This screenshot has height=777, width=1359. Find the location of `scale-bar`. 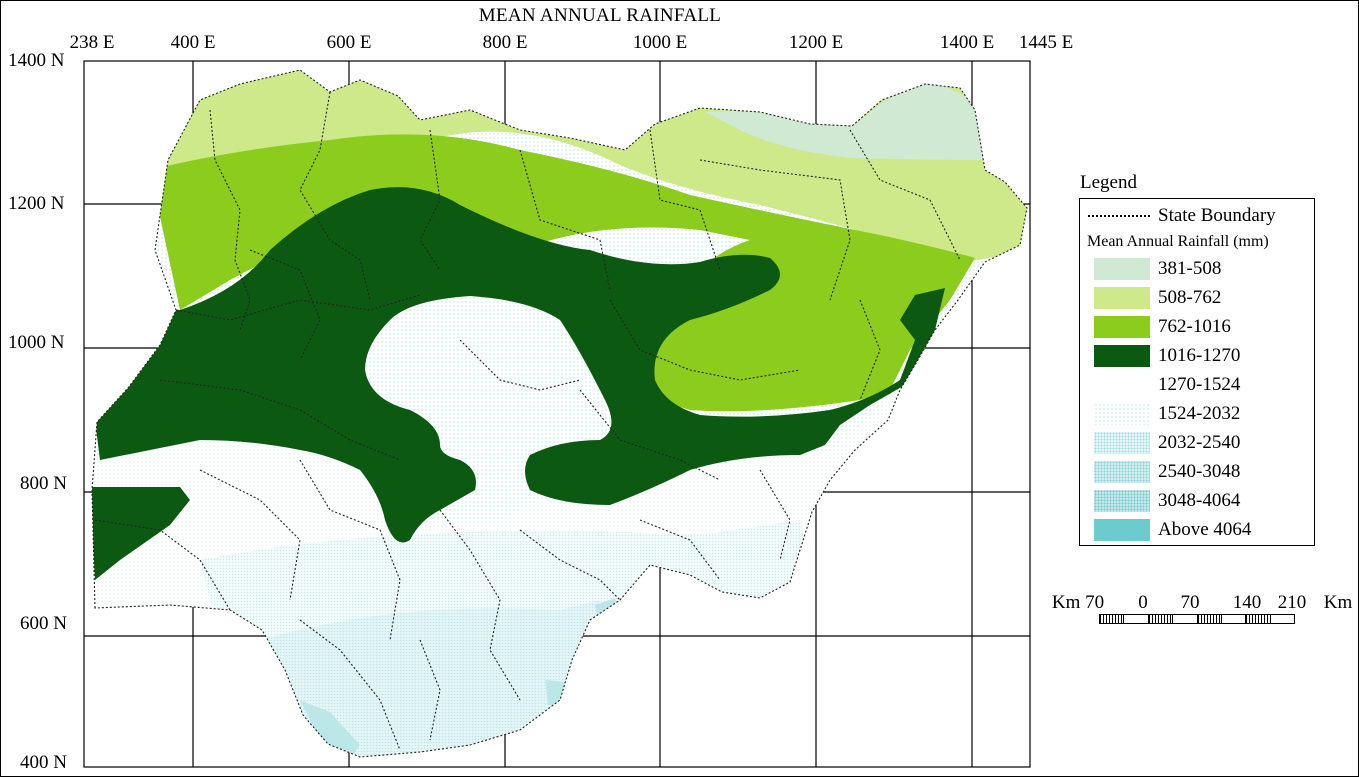

scale-bar is located at coordinates (1197, 619).